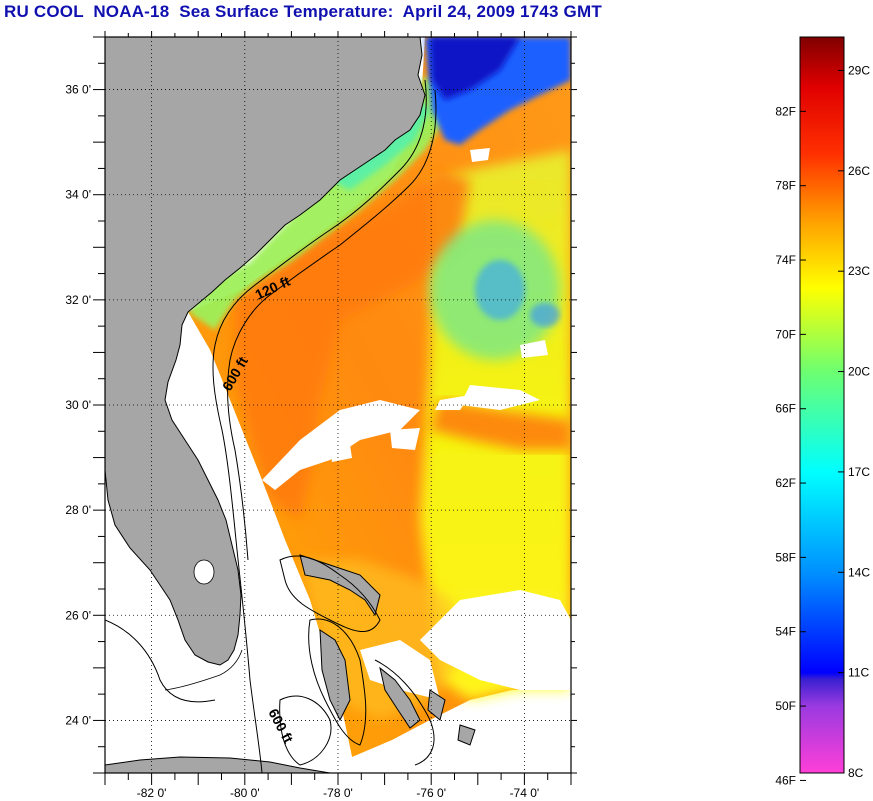  What do you see at coordinates (270, 542) in the screenshot?
I see `no-data-wedge` at bounding box center [270, 542].